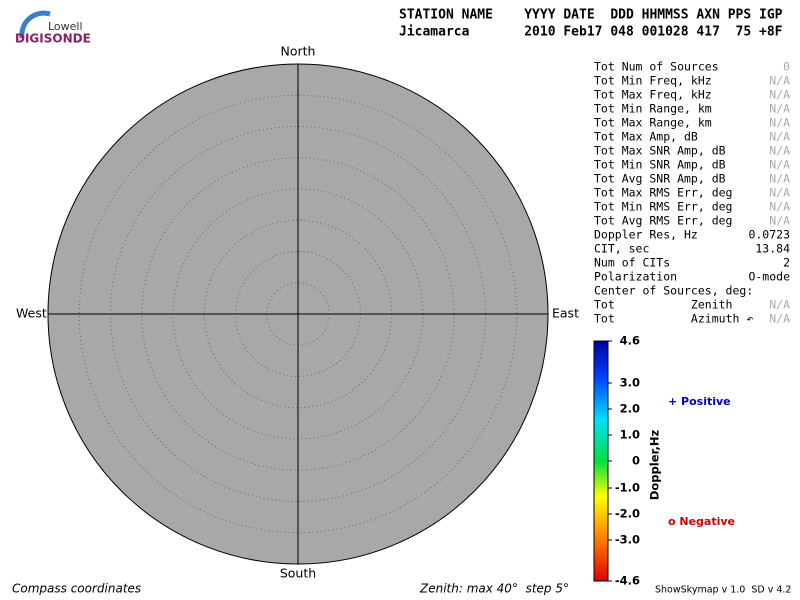  I want to click on south-label: South, so click(298, 573).